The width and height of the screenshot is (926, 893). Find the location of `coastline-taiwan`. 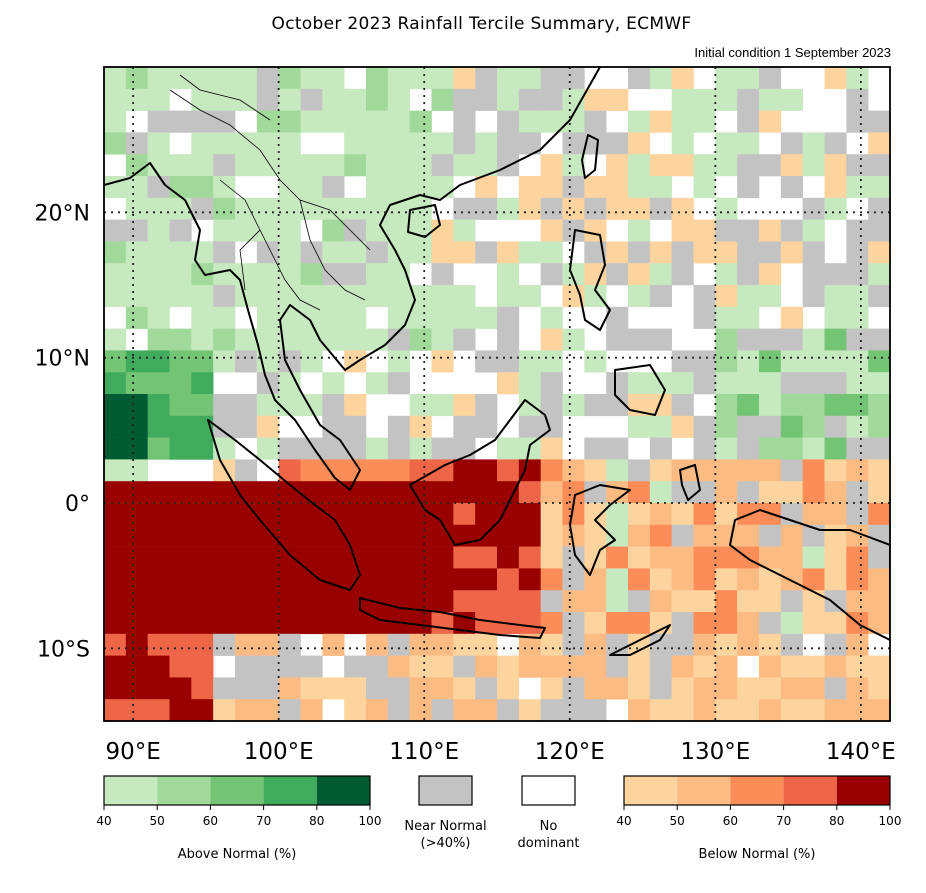

coastline-taiwan is located at coordinates (590, 156).